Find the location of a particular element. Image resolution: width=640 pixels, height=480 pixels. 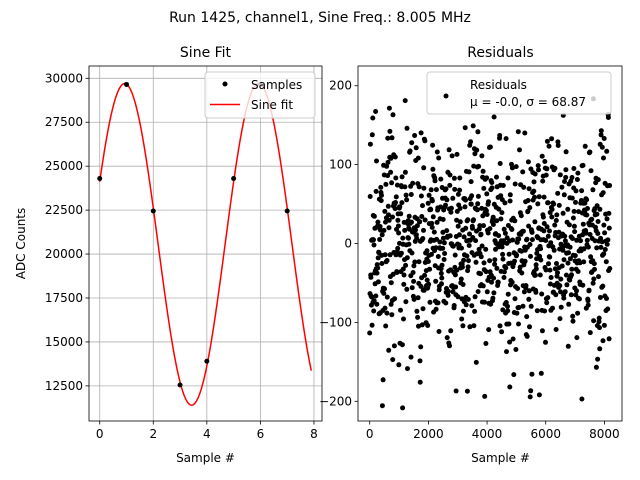

sine-fit-title: Sine Fit is located at coordinates (206, 53).